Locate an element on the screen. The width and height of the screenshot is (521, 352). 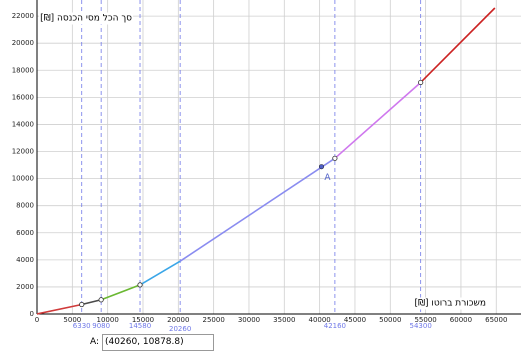
x-tick-label: 0 is located at coordinates (37, 320).